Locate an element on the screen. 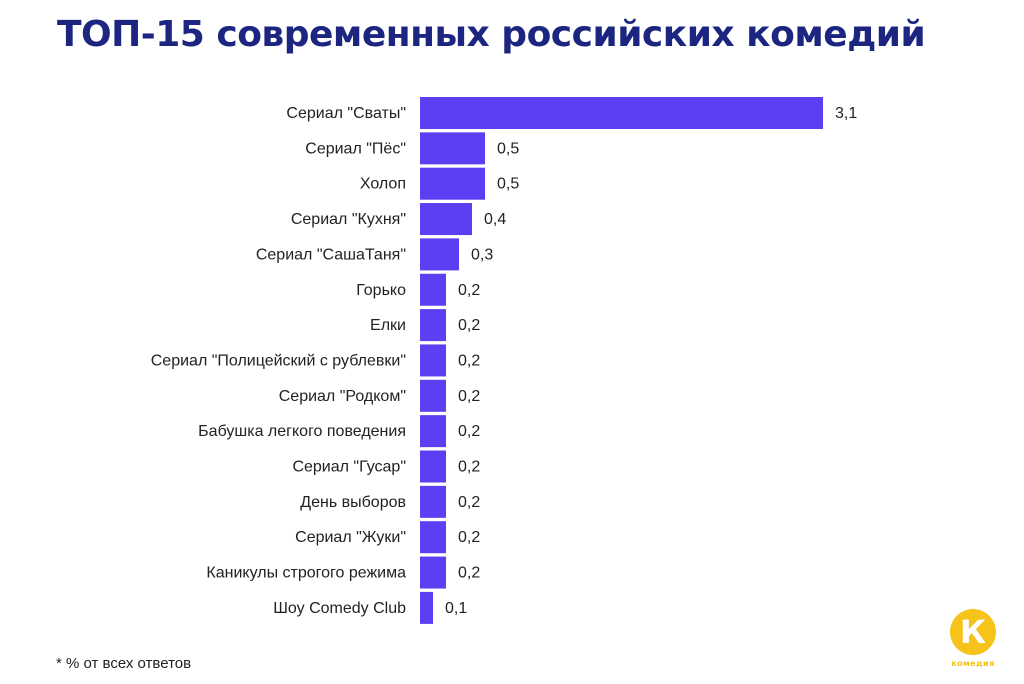 This screenshot has width=1024, height=684. footnote: * % от всех ответов is located at coordinates (124, 663).